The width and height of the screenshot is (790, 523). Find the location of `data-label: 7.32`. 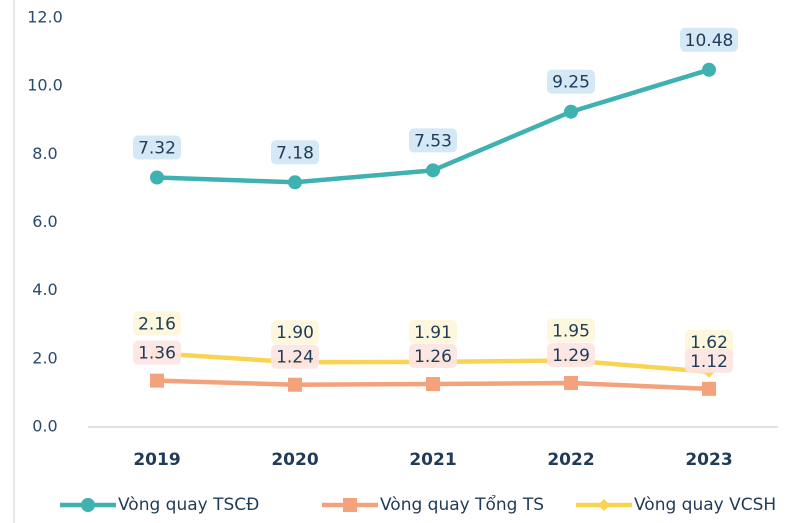

data-label: 7.32 is located at coordinates (157, 149).